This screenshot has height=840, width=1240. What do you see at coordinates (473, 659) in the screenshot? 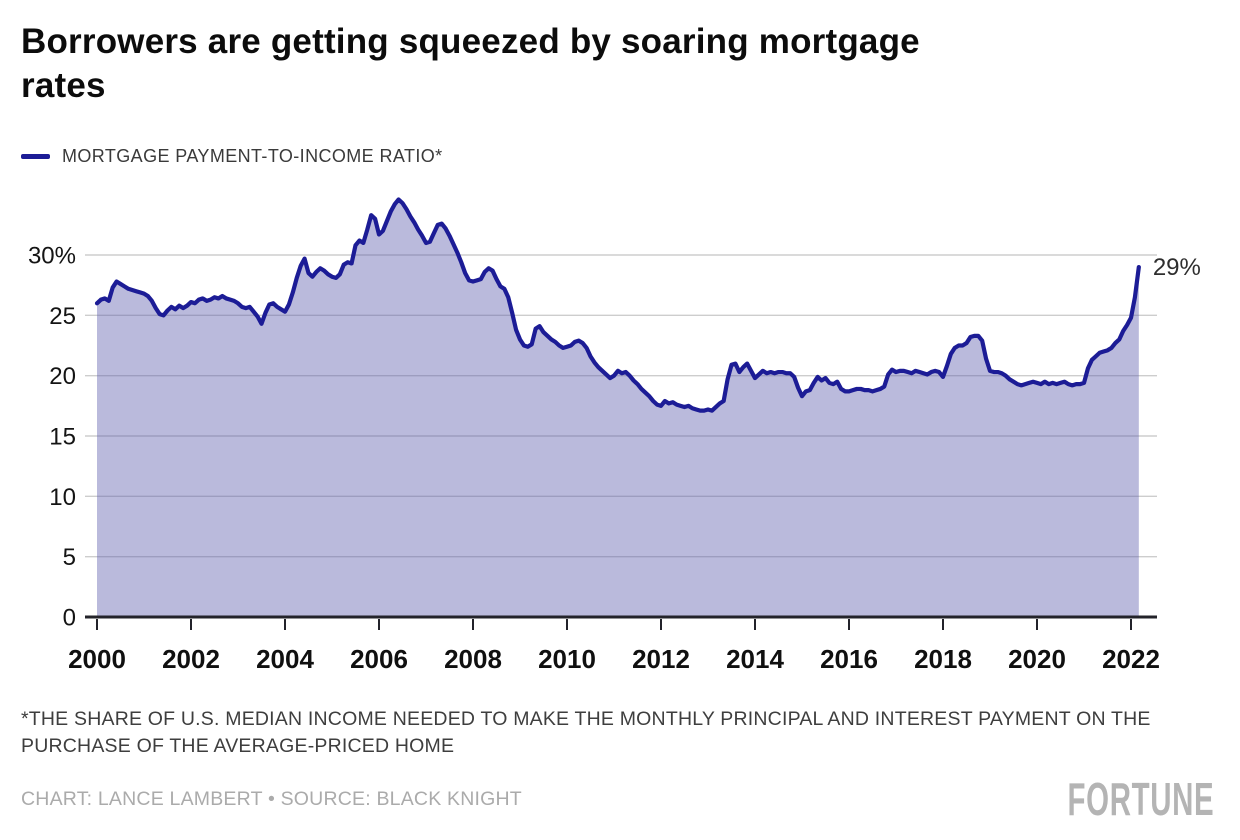
I see `x-axis-tick-label: 2008` at bounding box center [473, 659].